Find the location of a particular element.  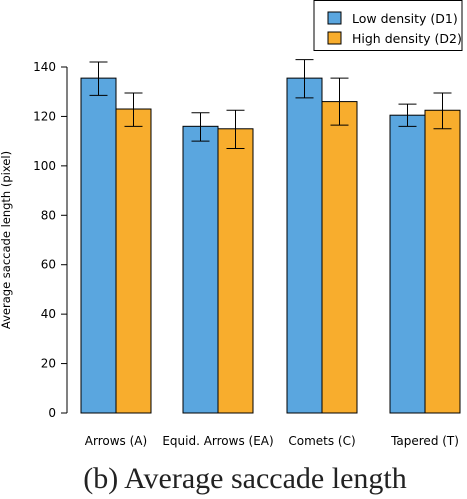

y-tick-label: 20 is located at coordinates (48, 364).